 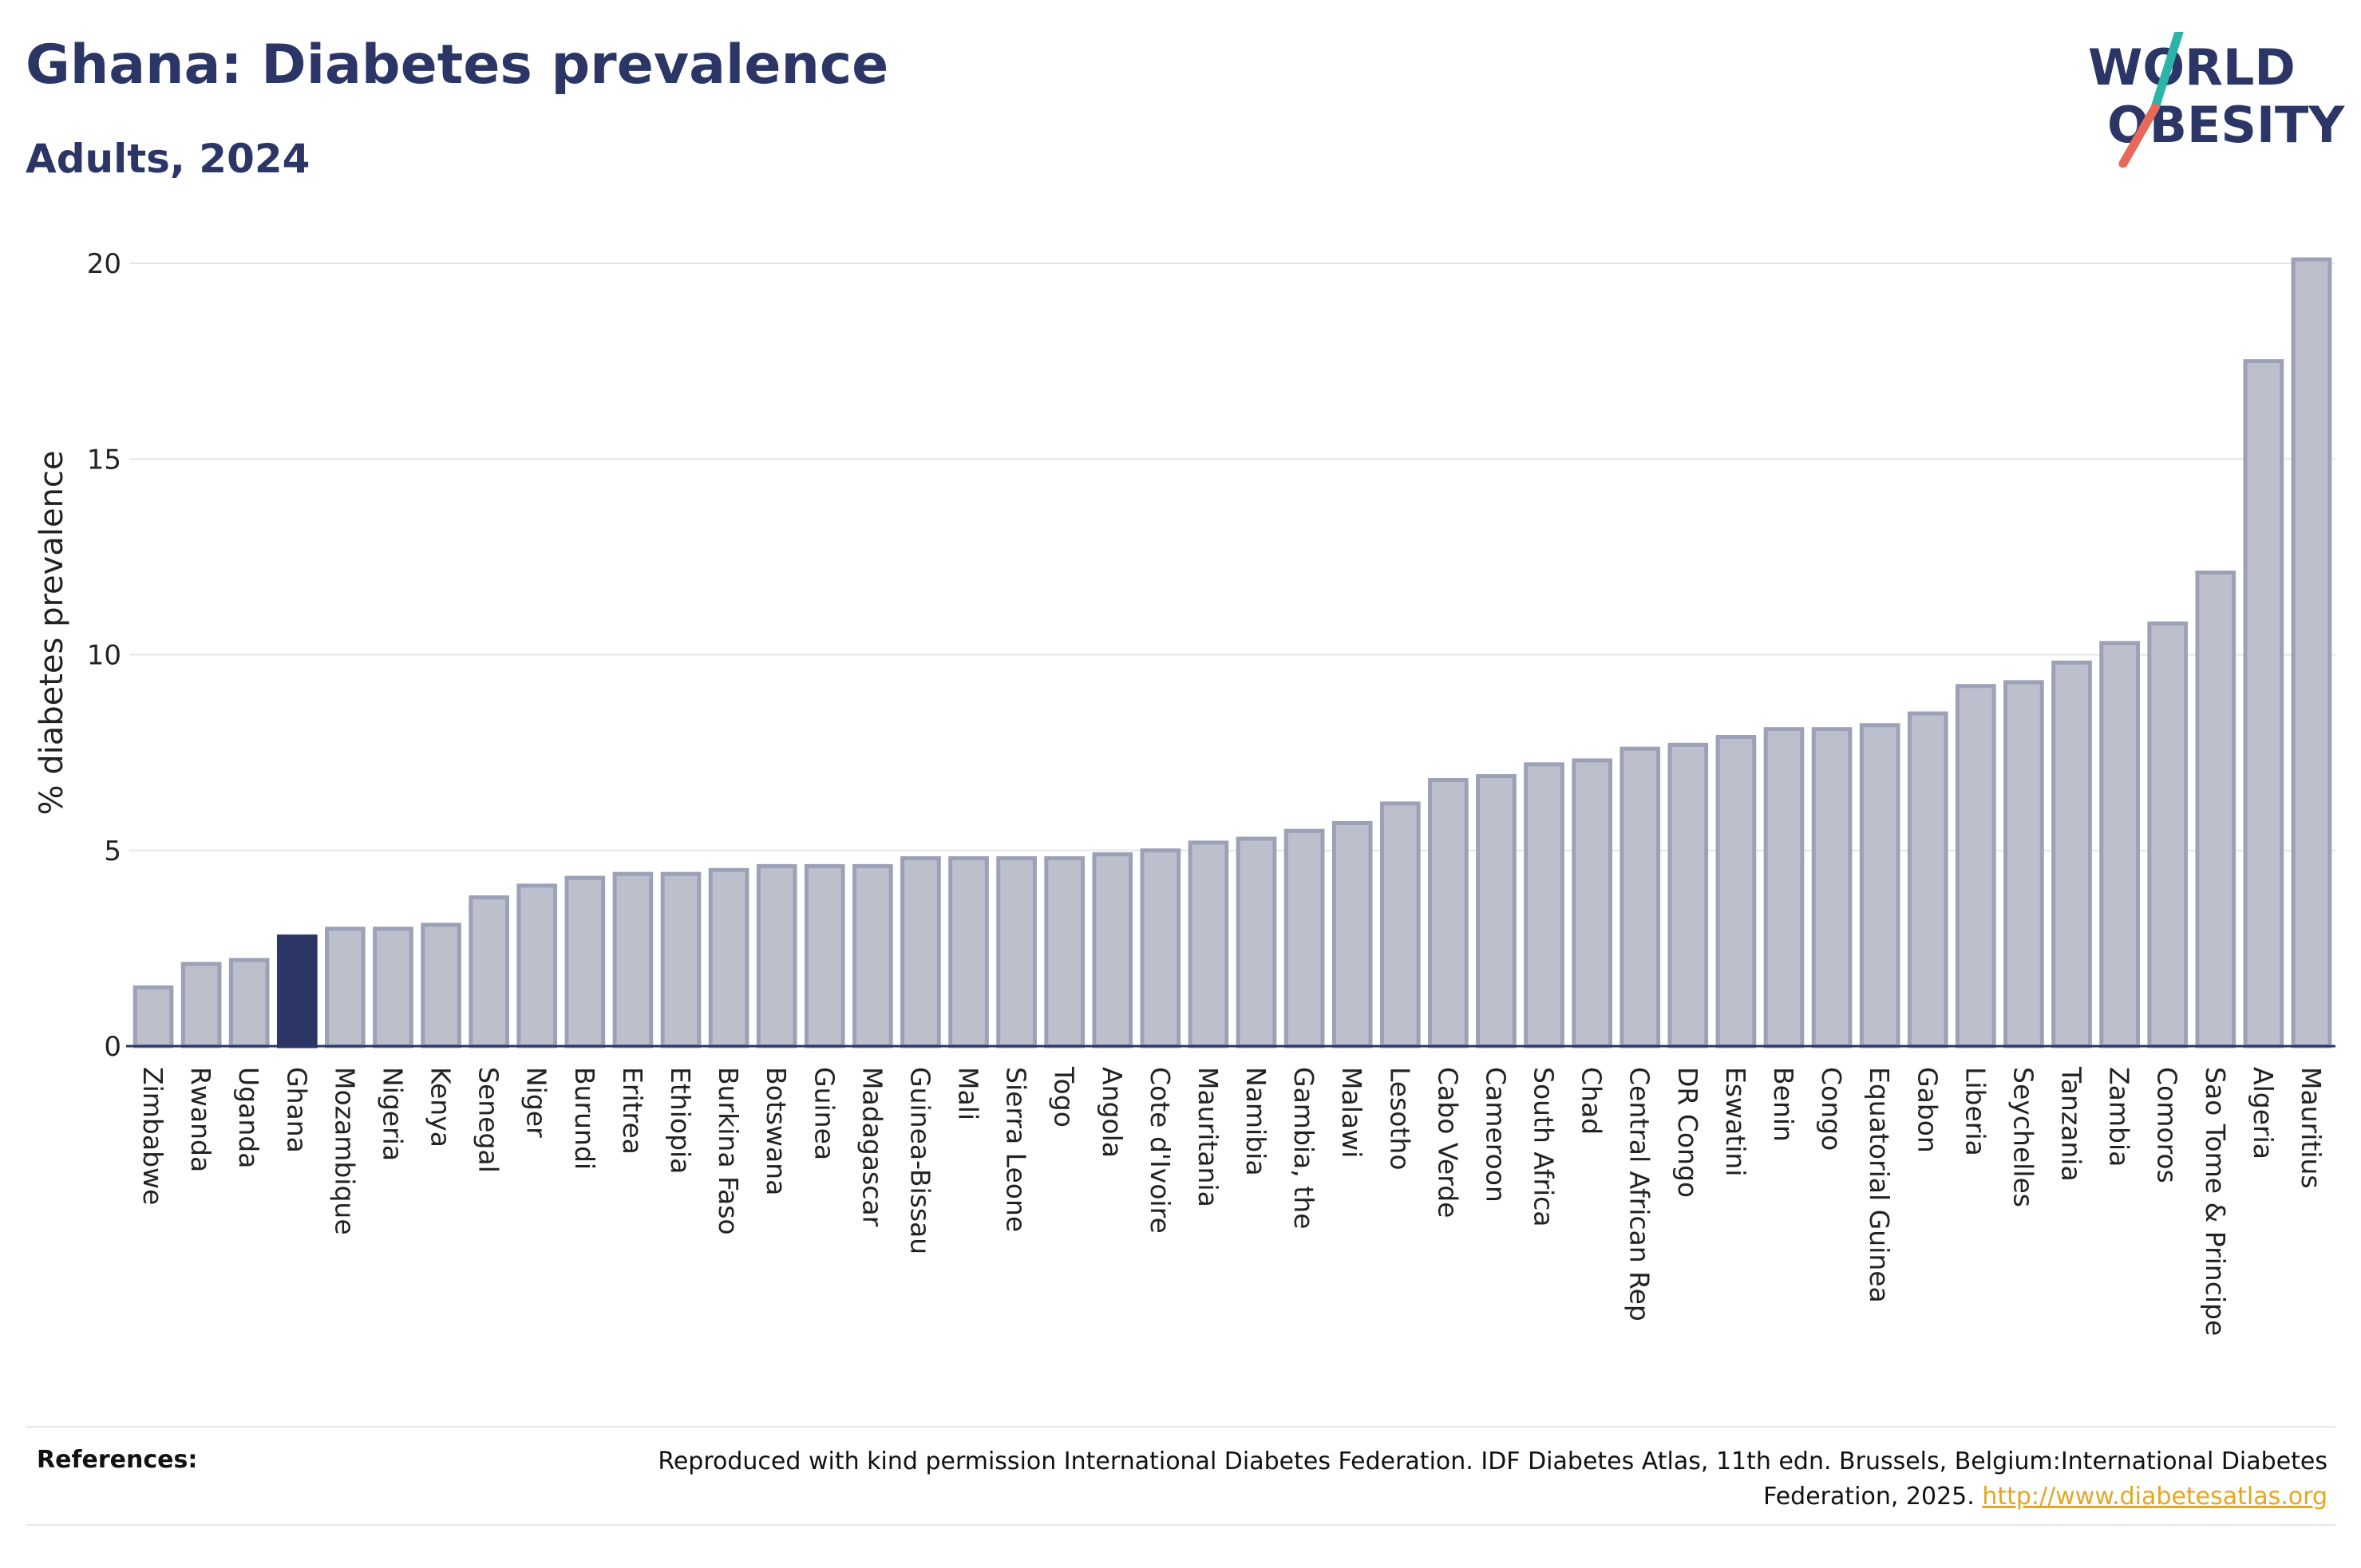 What do you see at coordinates (1208, 944) in the screenshot?
I see `bar-mauritania` at bounding box center [1208, 944].